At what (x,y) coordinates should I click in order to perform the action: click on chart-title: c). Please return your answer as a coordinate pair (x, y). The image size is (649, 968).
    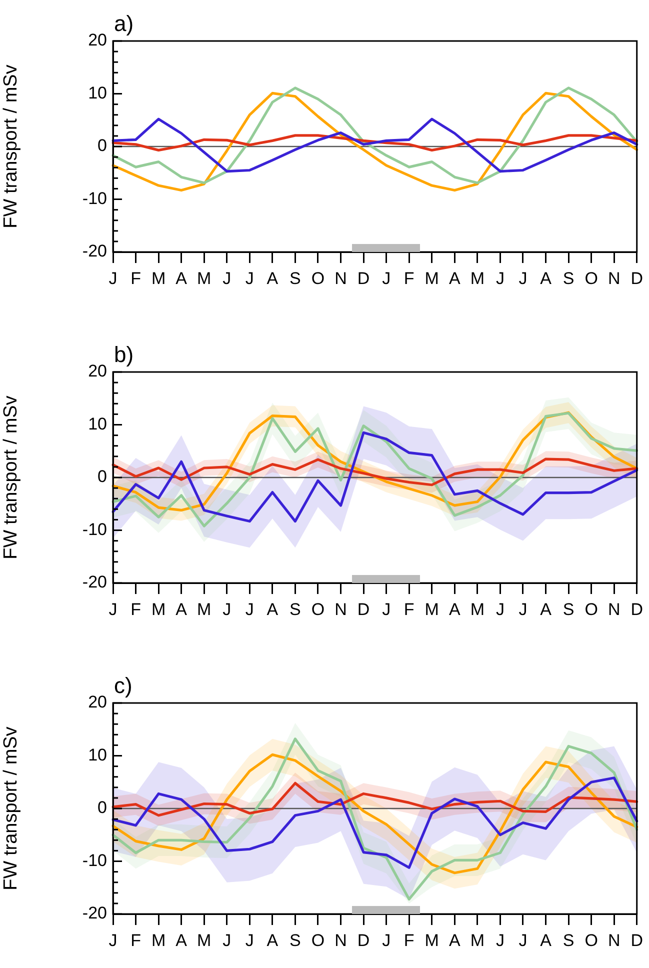
    Looking at the image, I should click on (123, 685).